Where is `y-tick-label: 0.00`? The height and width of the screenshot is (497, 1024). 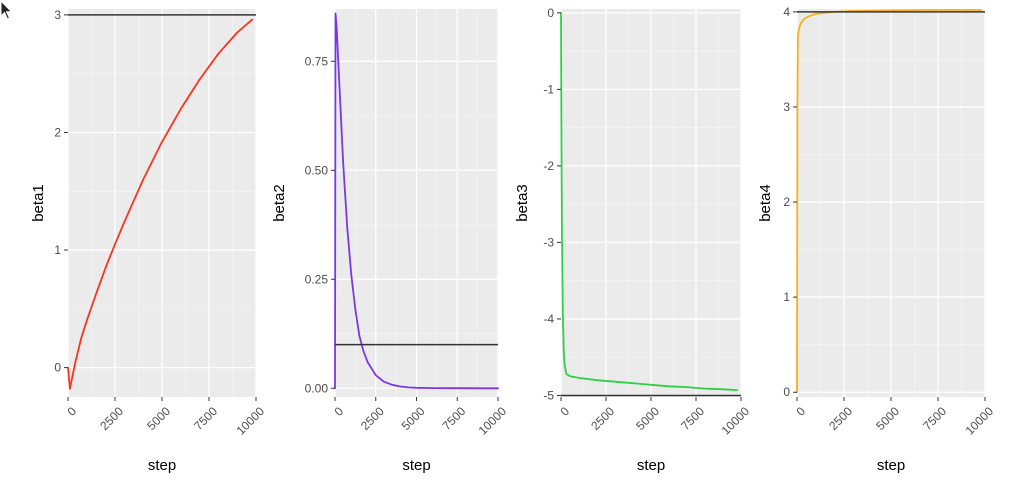
y-tick-label: 0.00 is located at coordinates (317, 388).